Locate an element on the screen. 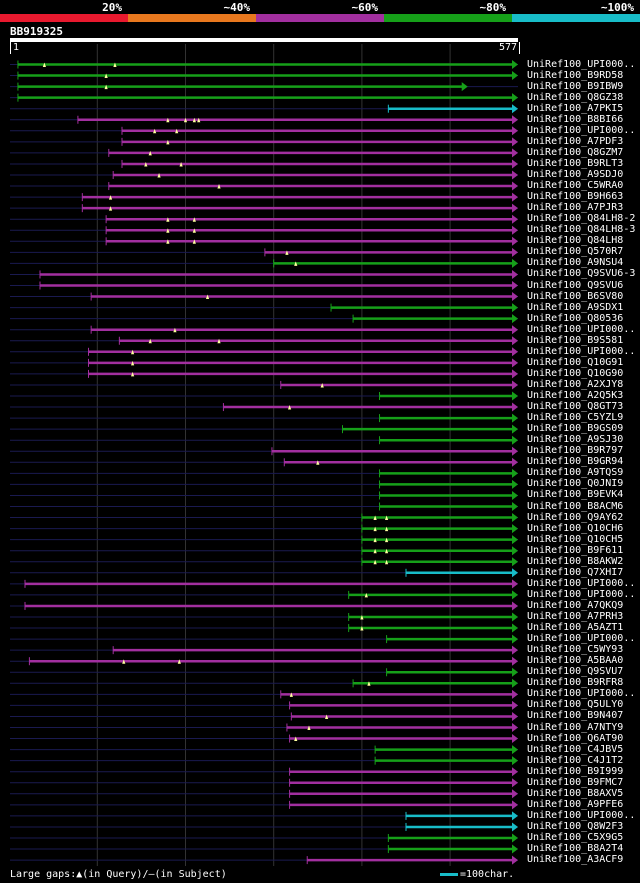 The height and width of the screenshot is (883, 640). hit-label: UniRef100_B9GR94 is located at coordinates (575, 462).